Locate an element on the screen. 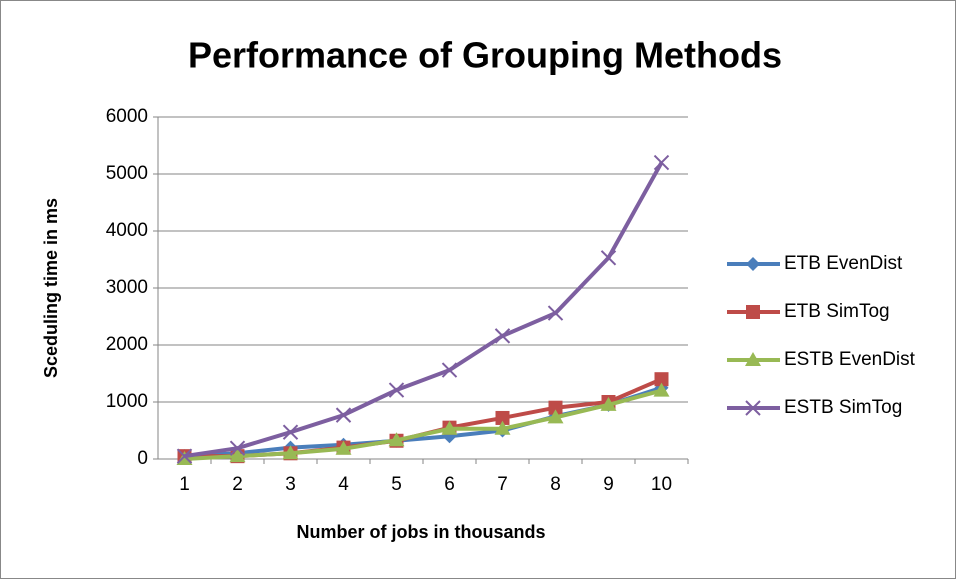 This screenshot has width=956, height=579. x-tick-label: 10 is located at coordinates (661, 484).